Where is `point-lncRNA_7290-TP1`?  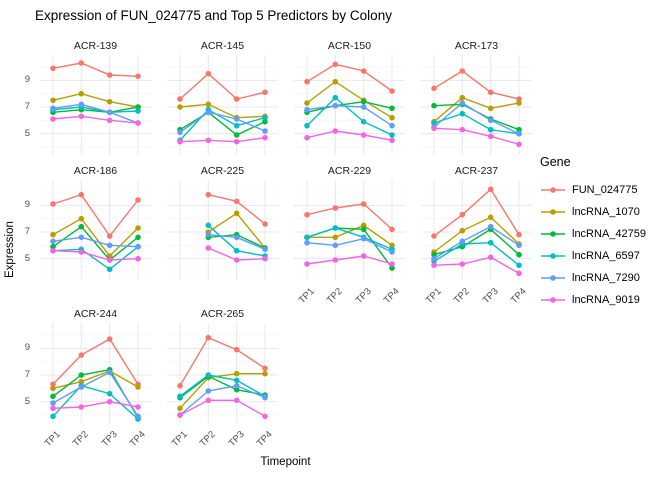
point-lncRNA_7290-TP1 is located at coordinates (307, 109).